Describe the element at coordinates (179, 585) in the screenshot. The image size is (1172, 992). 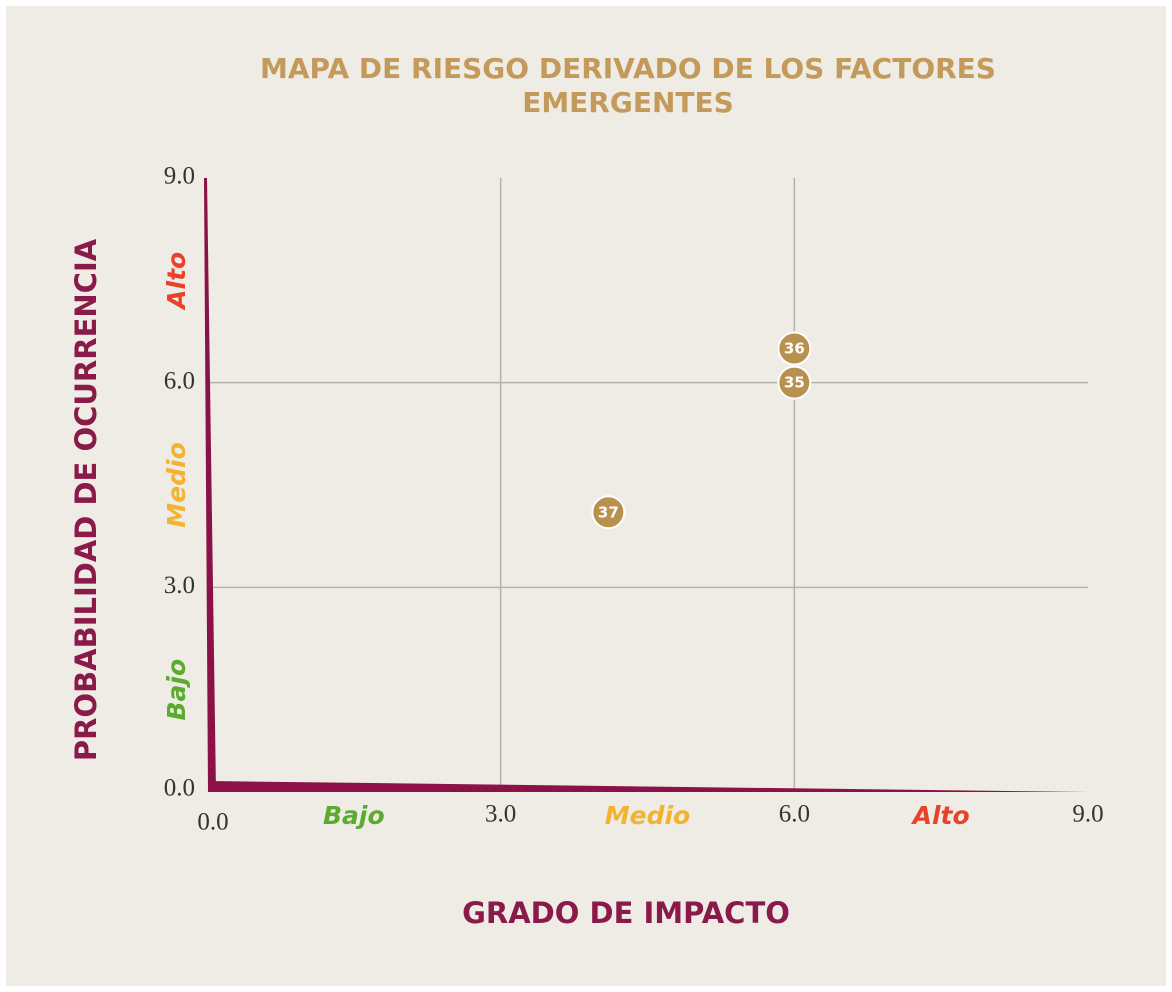
I see `y-tick-label: 3.0` at that location.